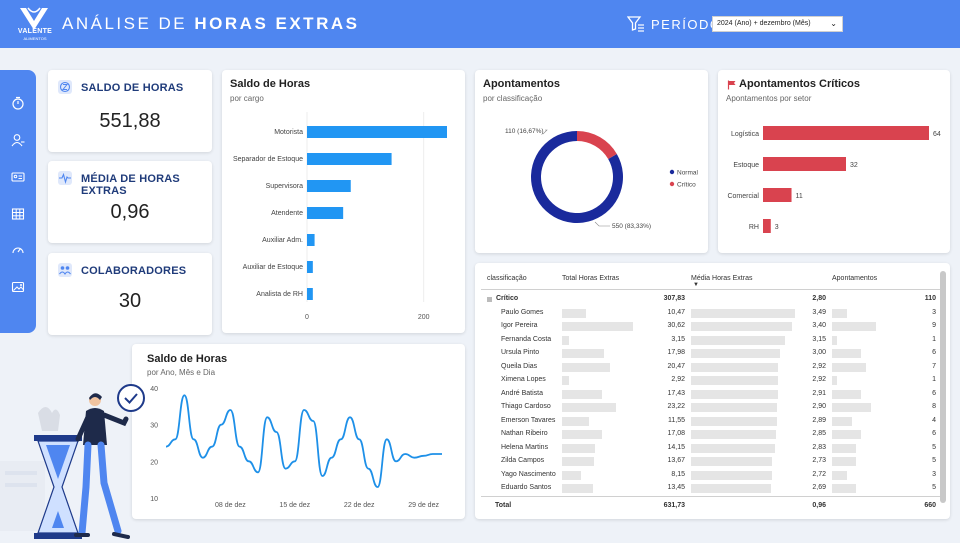 Image resolution: width=960 pixels, height=543 pixels. What do you see at coordinates (777, 24) in the screenshot?
I see `period-select: 2024 (Ano) + dezembro (Mês) ⌄` at bounding box center [777, 24].